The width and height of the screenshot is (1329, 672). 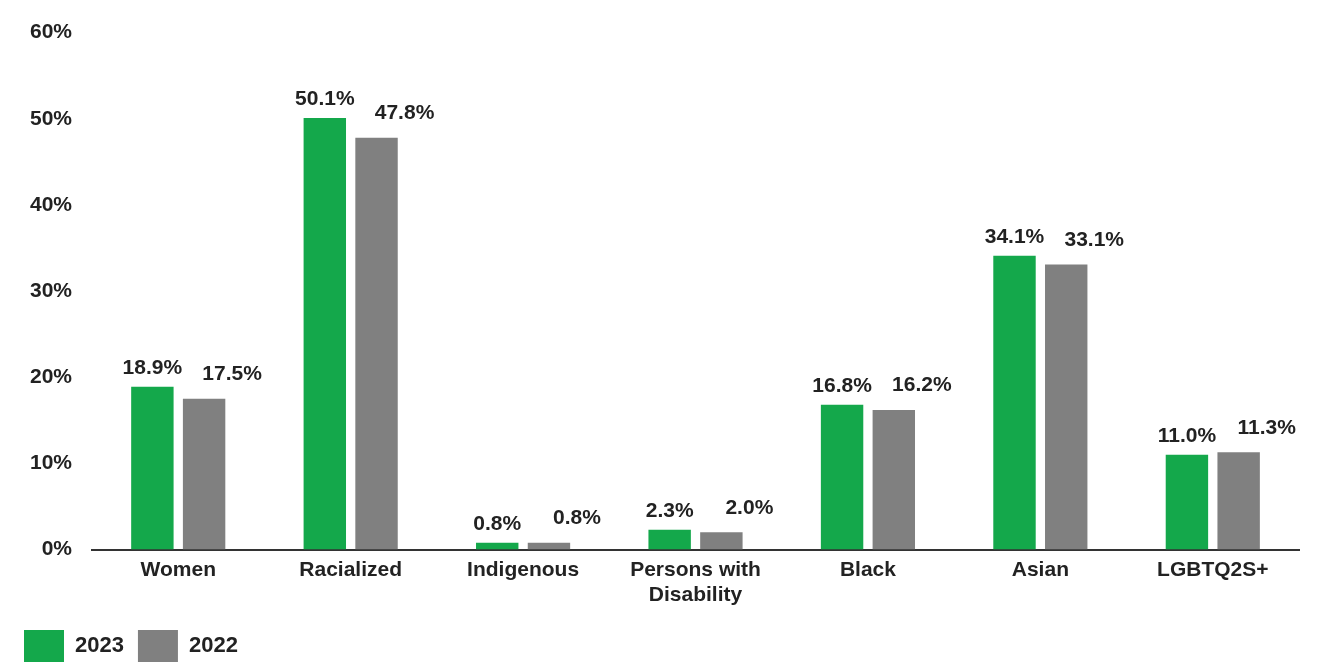 What do you see at coordinates (51, 289) in the screenshot?
I see `y-tick-label: 30%` at bounding box center [51, 289].